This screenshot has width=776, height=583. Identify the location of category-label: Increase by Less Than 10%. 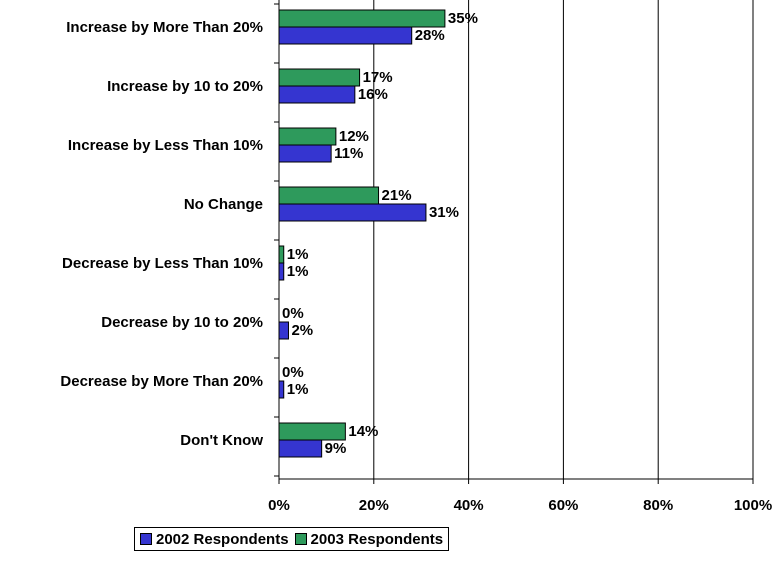
(165, 145).